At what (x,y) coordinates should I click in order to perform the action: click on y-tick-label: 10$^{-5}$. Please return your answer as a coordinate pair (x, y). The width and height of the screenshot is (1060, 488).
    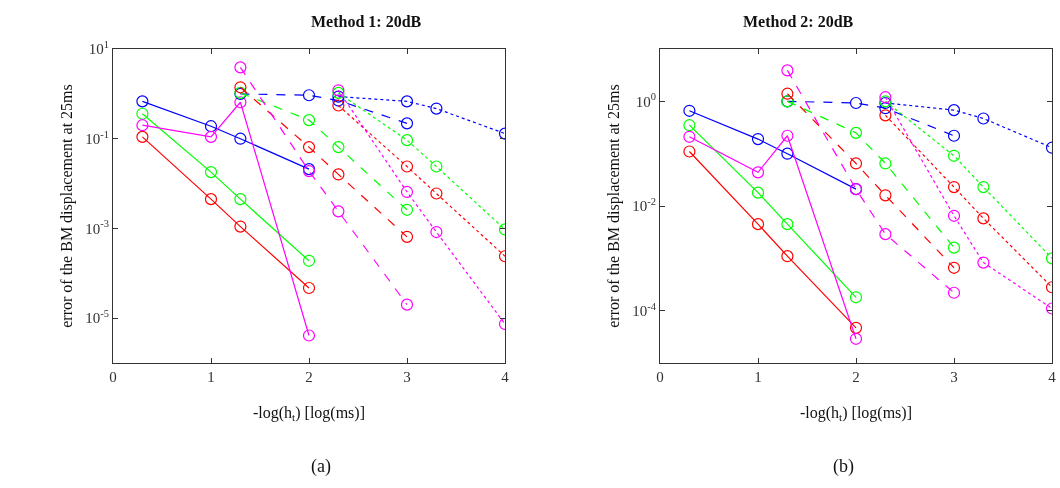
    Looking at the image, I should click on (97, 317).